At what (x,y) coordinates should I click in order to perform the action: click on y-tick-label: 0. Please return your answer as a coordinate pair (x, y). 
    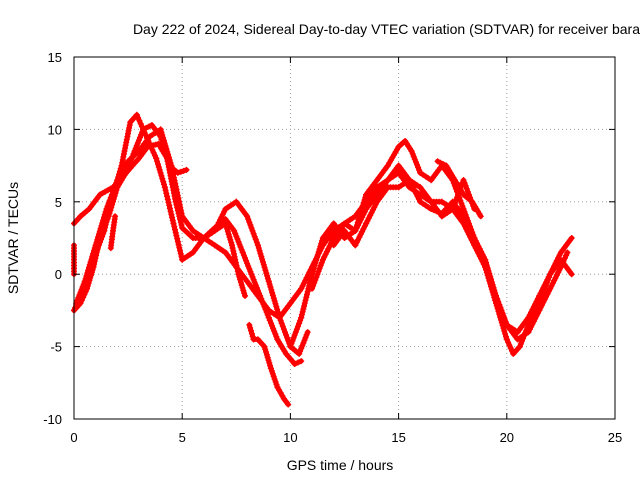
    Looking at the image, I should click on (58, 274).